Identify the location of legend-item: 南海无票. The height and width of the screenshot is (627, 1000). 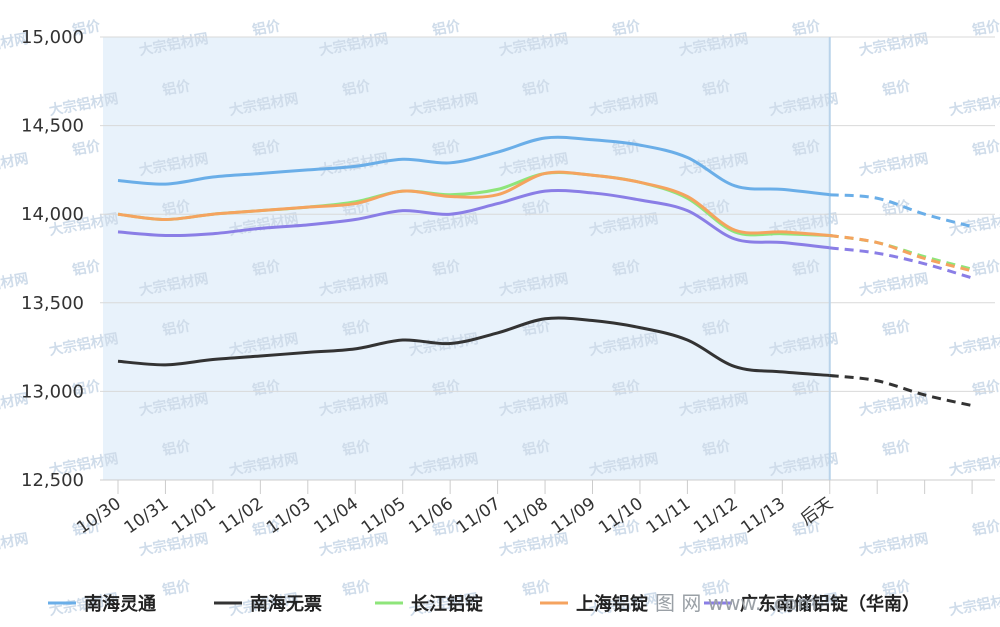
(268, 604).